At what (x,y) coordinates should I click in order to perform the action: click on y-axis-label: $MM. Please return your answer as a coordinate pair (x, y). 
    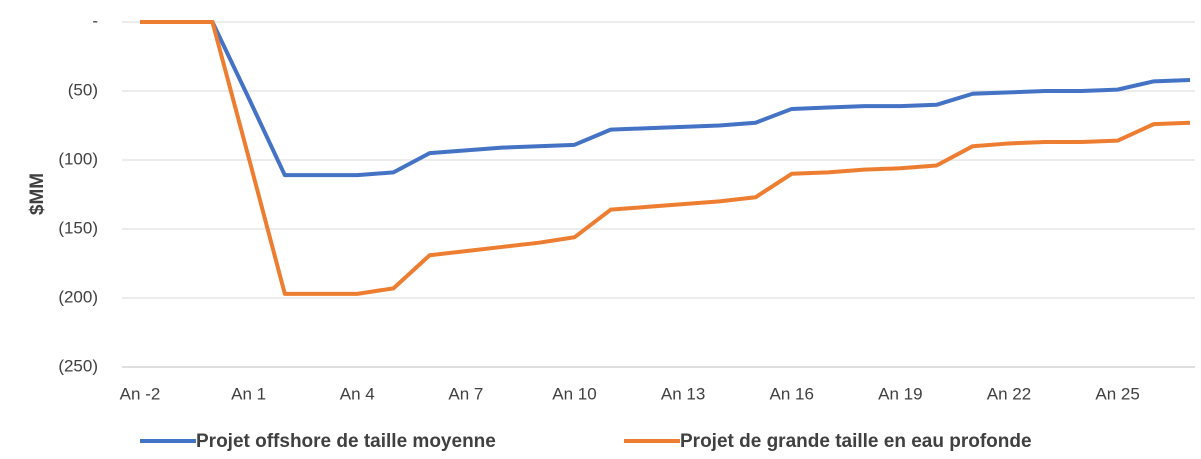
    Looking at the image, I should click on (37, 194).